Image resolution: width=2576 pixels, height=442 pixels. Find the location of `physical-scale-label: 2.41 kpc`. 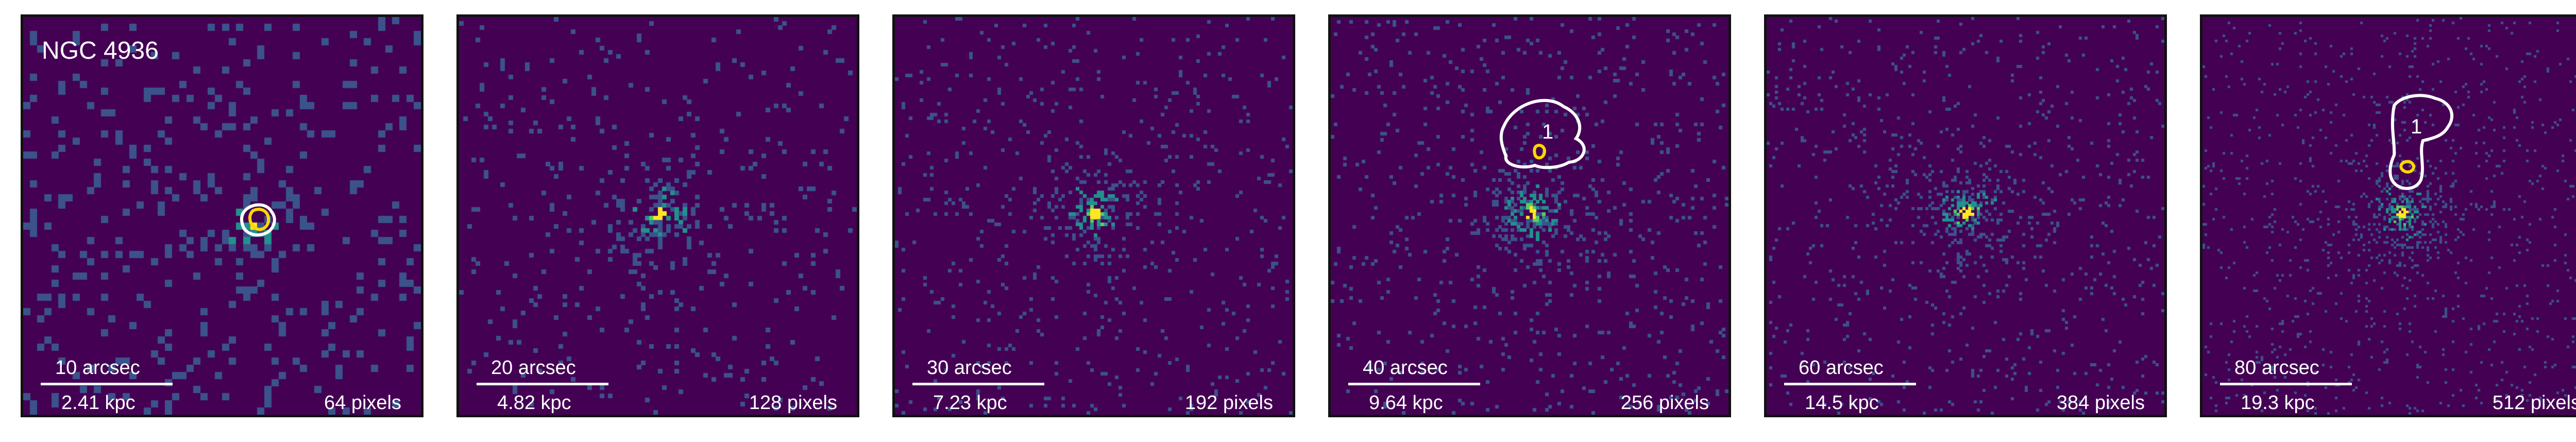

physical-scale-label: 2.41 kpc is located at coordinates (98, 403).